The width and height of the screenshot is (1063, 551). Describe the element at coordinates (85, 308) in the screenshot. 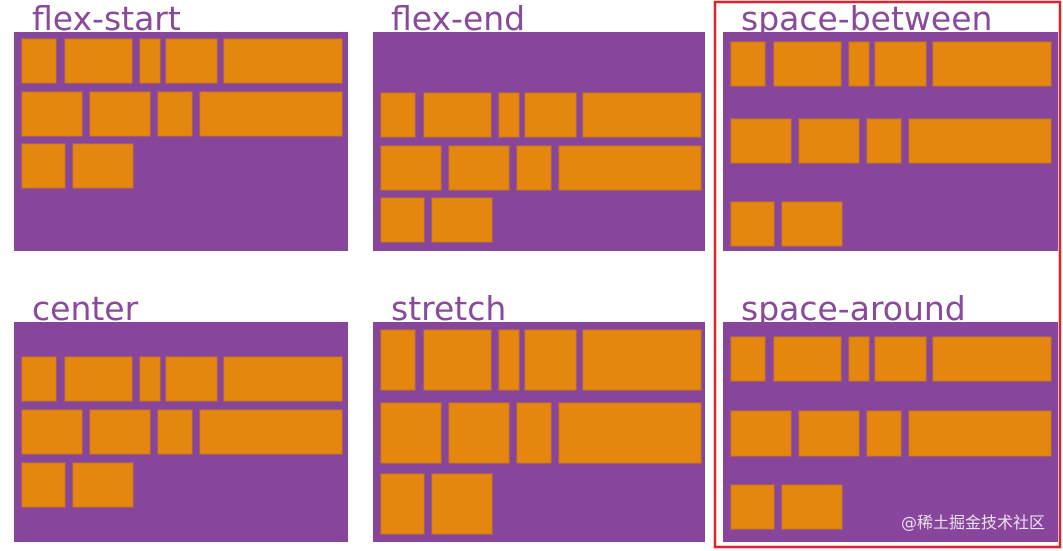

I see `panel-label: center` at that location.